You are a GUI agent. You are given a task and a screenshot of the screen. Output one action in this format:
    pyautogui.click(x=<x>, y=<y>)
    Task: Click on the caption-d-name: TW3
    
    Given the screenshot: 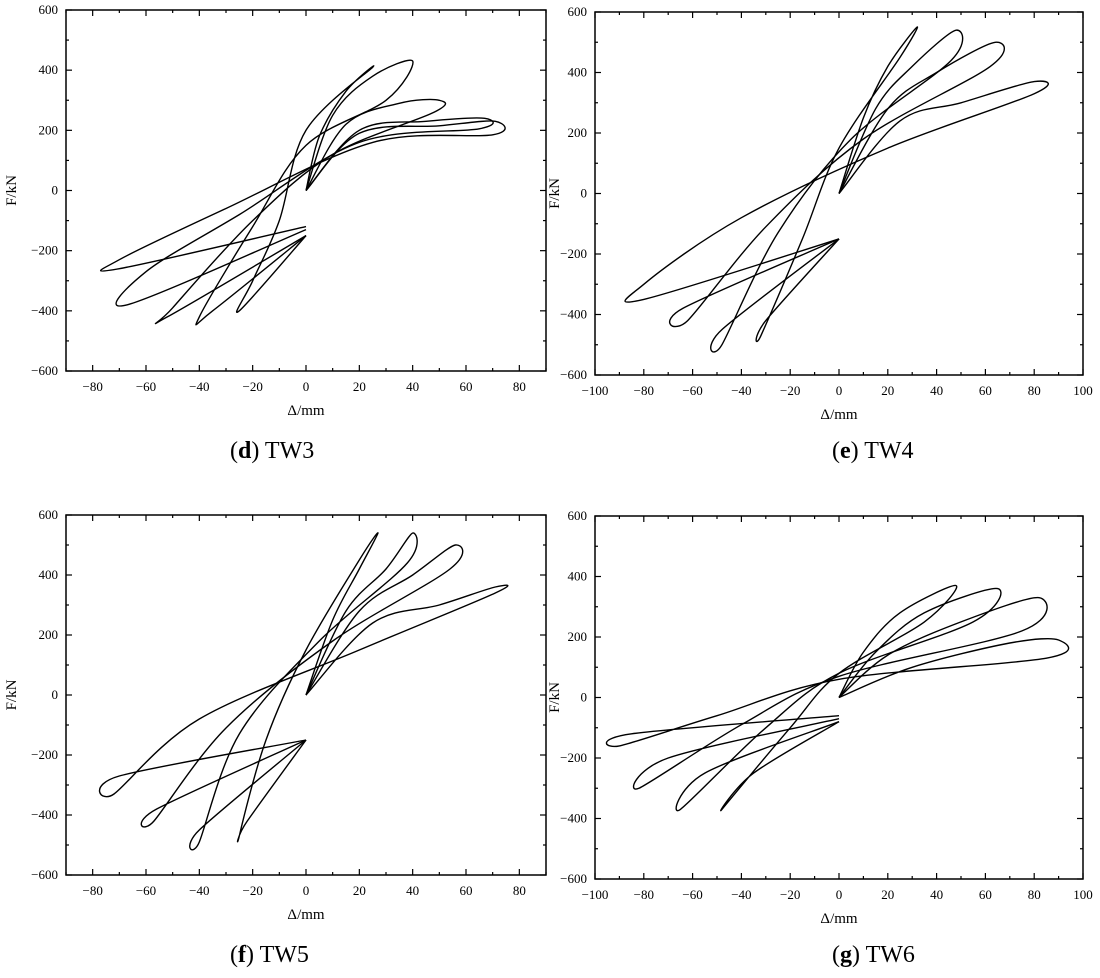 What is the action you would take?
    pyautogui.click(x=289, y=451)
    